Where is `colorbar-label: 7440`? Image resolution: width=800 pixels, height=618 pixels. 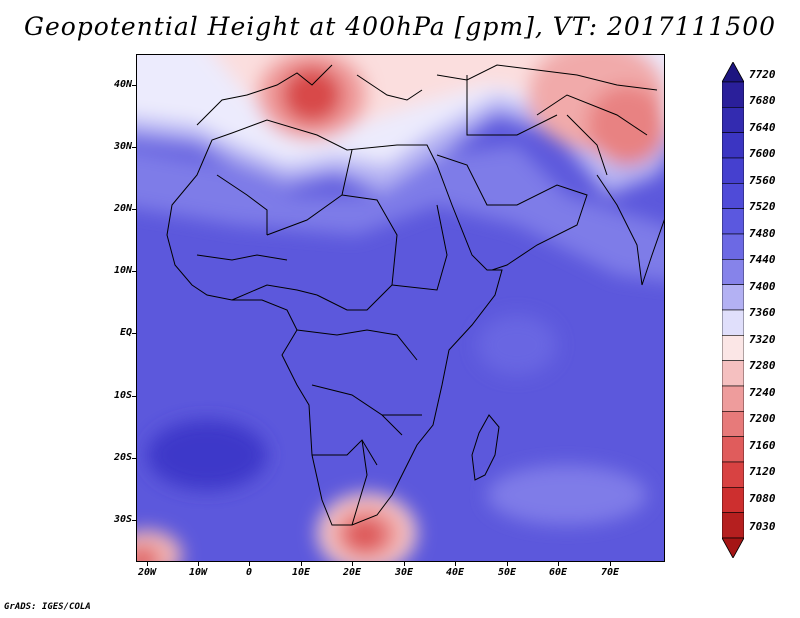
colorbar-label: 7440 is located at coordinates (762, 259).